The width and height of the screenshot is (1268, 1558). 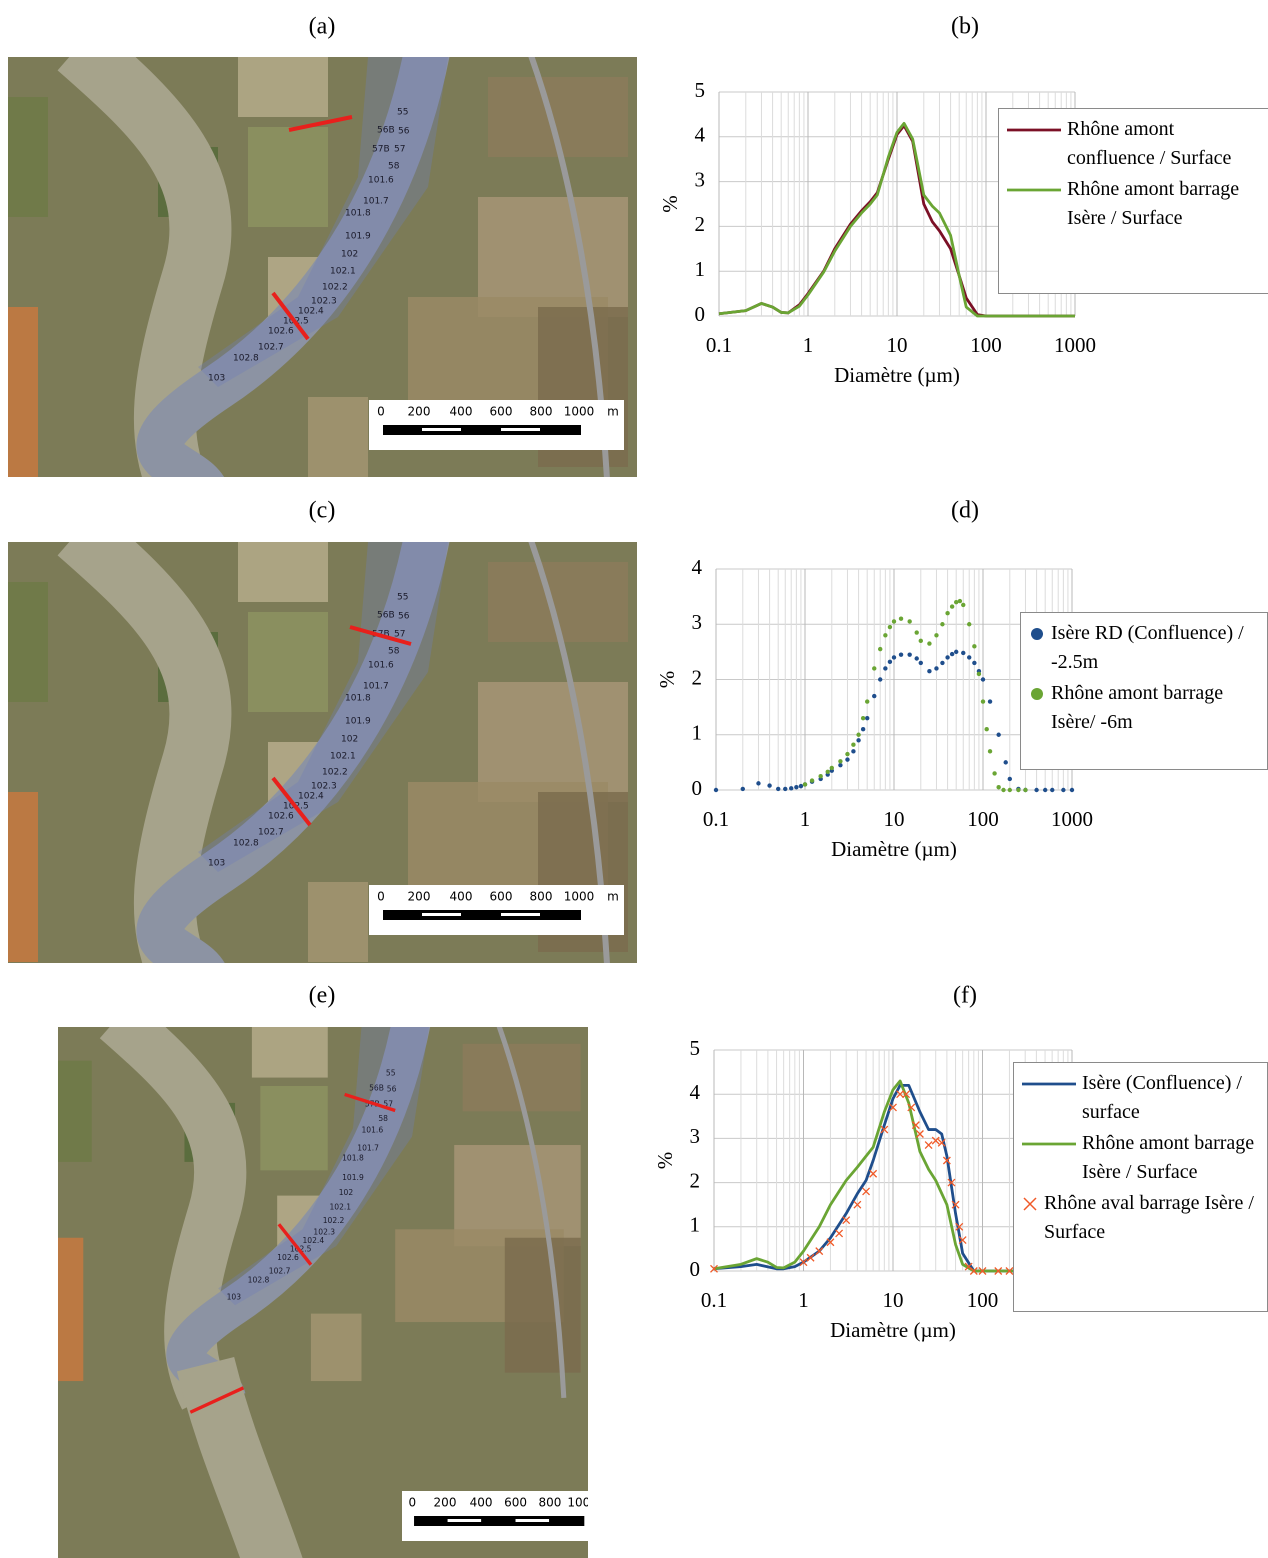 I want to click on legend-entry: Rhône amont confluence / Surface, so click(x=1134, y=144).